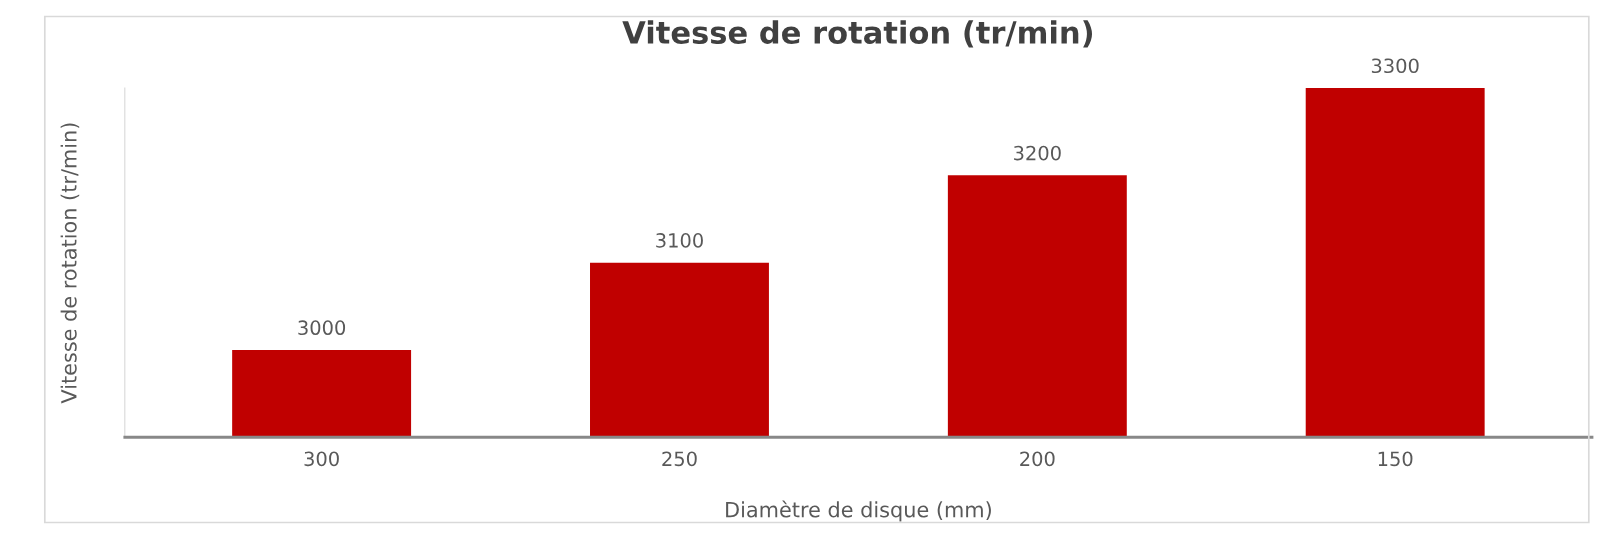  Describe the element at coordinates (679, 240) in the screenshot. I see `data-label: 3100` at that location.